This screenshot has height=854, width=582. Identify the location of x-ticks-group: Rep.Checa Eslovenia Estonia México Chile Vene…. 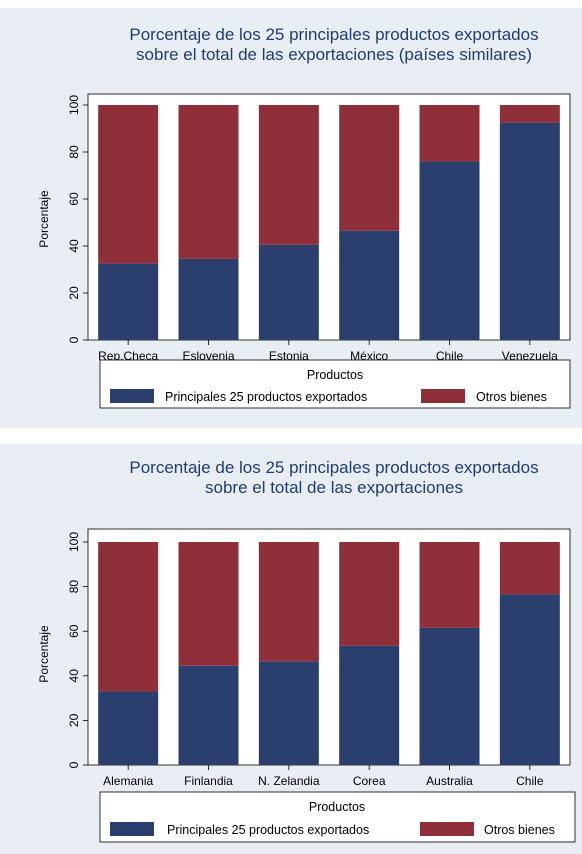
(328, 351).